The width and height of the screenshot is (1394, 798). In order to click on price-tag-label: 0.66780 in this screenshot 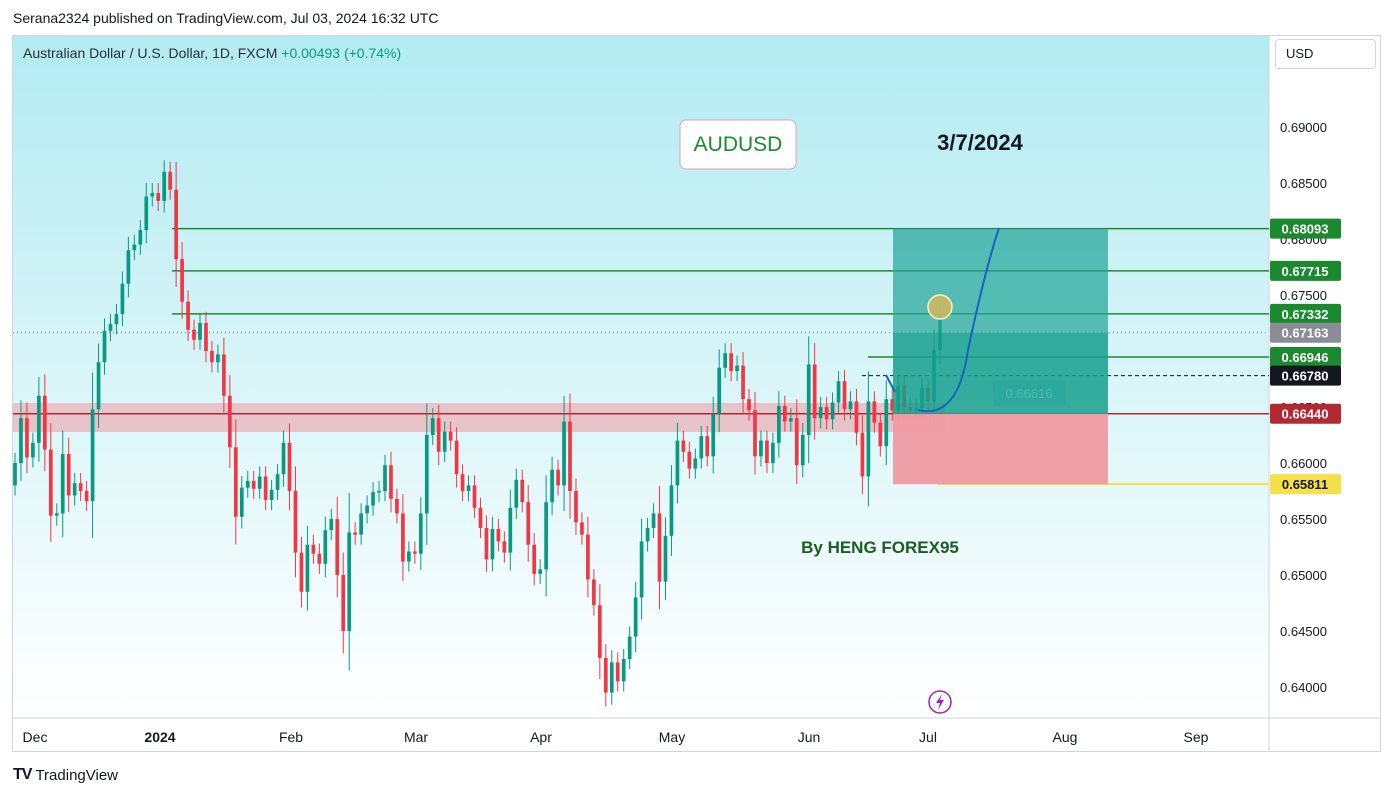, I will do `click(1305, 376)`.